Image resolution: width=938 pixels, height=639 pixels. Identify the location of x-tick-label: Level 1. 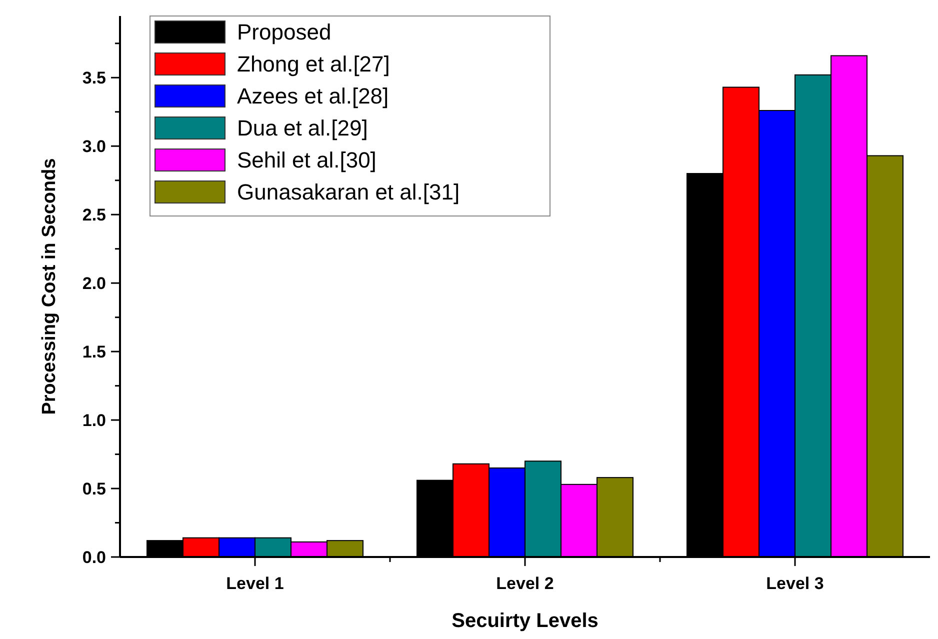
(255, 583).